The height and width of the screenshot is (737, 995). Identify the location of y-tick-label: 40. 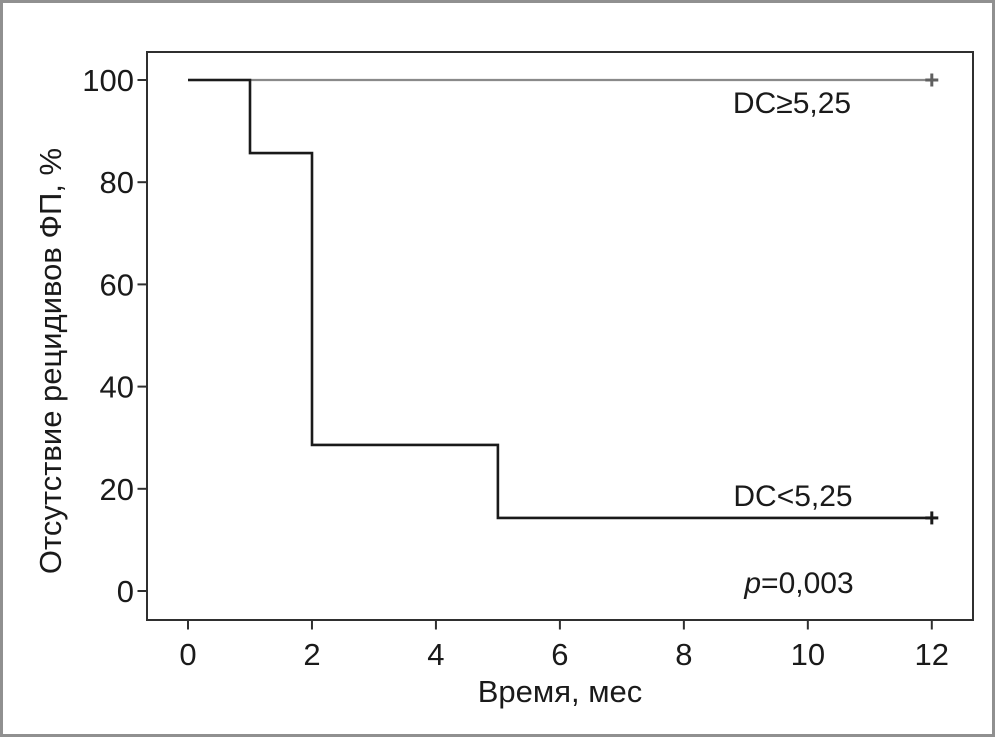
(117, 387).